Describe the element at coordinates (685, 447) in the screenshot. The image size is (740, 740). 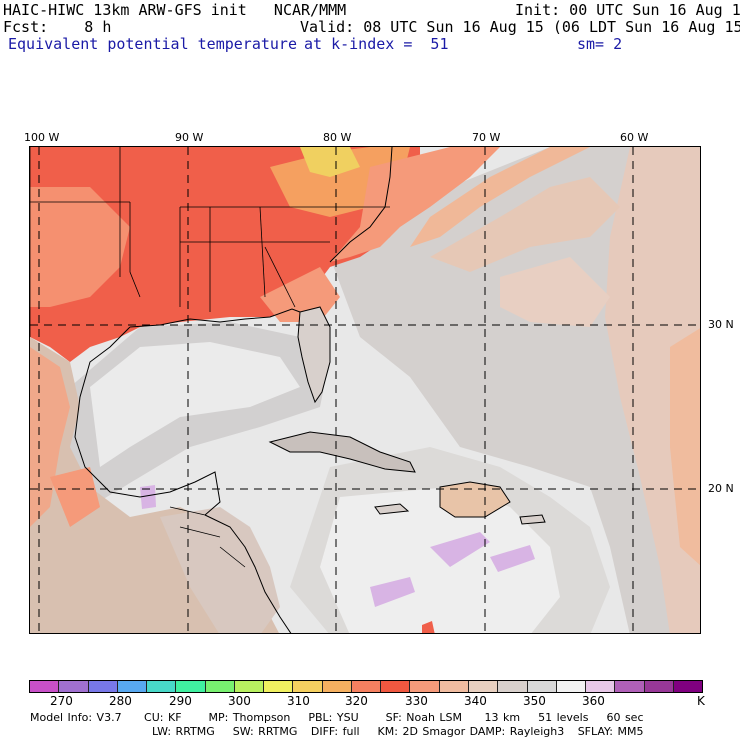
I see `atlantic-peach-east` at that location.